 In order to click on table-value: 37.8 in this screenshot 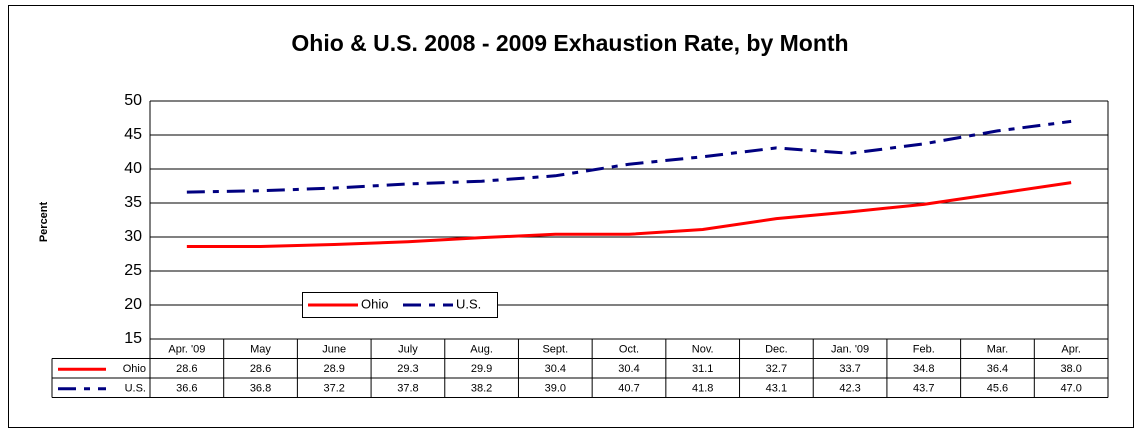, I will do `click(407, 389)`.